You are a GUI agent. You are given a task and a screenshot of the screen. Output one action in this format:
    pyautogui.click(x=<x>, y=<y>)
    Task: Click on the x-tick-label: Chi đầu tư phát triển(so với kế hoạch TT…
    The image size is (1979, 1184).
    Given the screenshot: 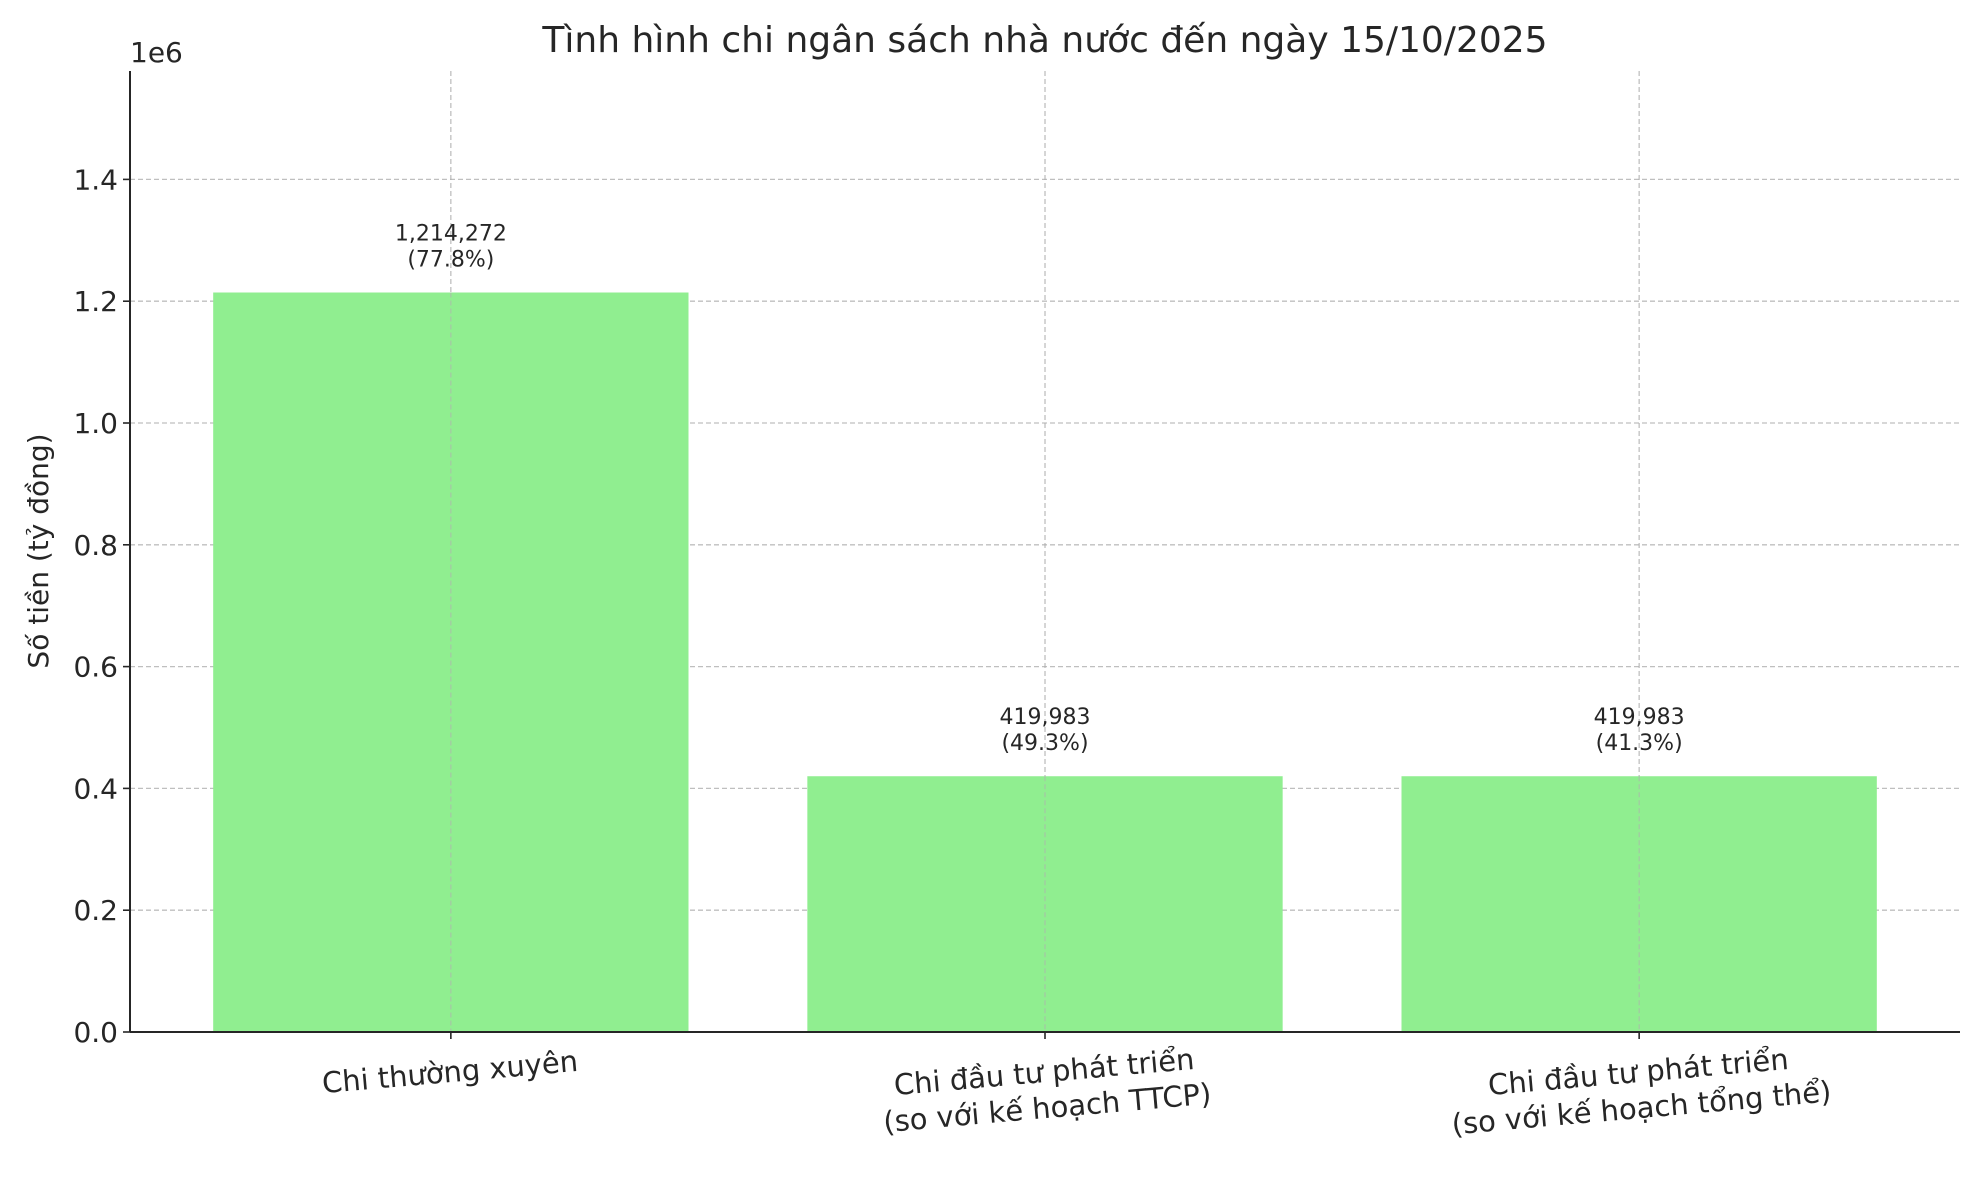 What is the action you would take?
    pyautogui.click(x=1047, y=1090)
    